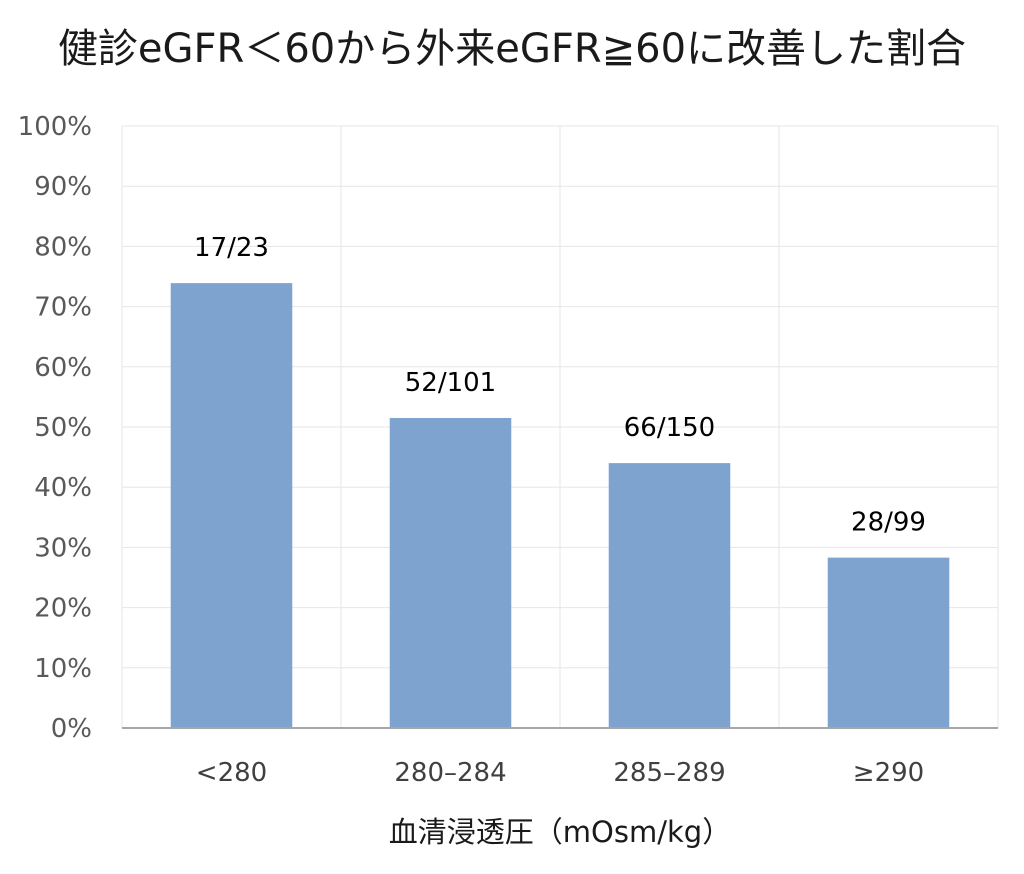  I want to click on y-tick-label: 10%, so click(63, 669).